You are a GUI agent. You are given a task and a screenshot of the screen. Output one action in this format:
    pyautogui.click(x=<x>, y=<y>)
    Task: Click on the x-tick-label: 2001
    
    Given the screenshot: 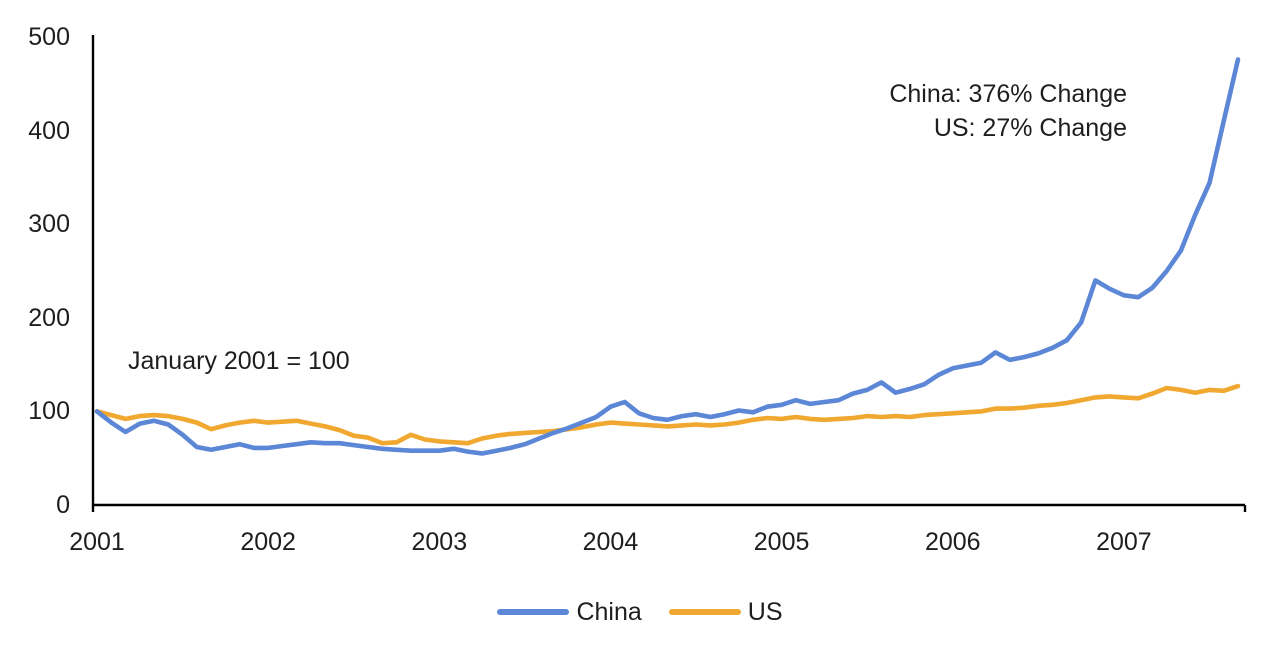 What is the action you would take?
    pyautogui.click(x=97, y=542)
    